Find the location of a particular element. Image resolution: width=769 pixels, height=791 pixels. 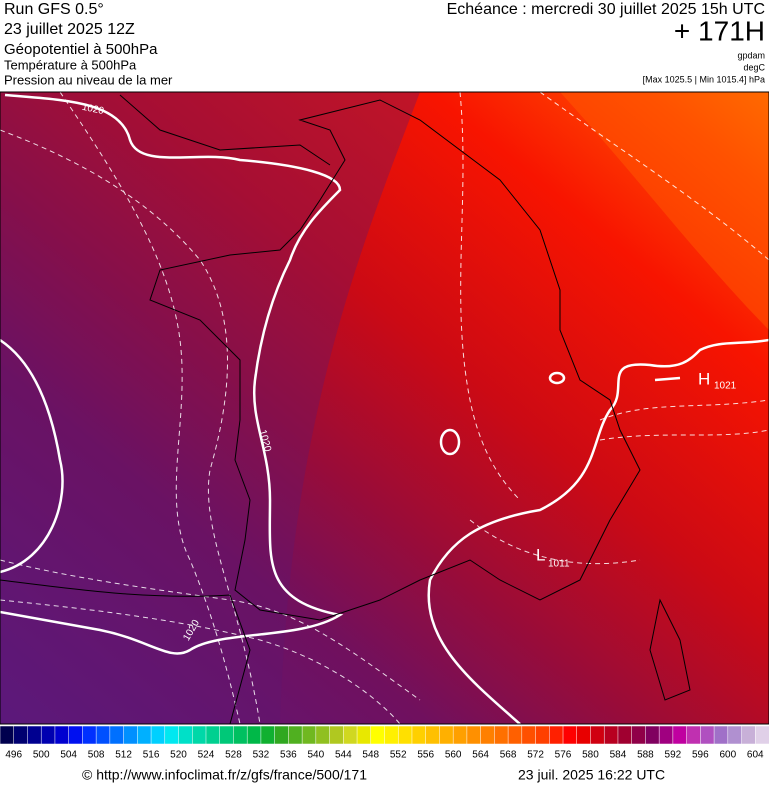

pressure-value: 1011 is located at coordinates (559, 564).